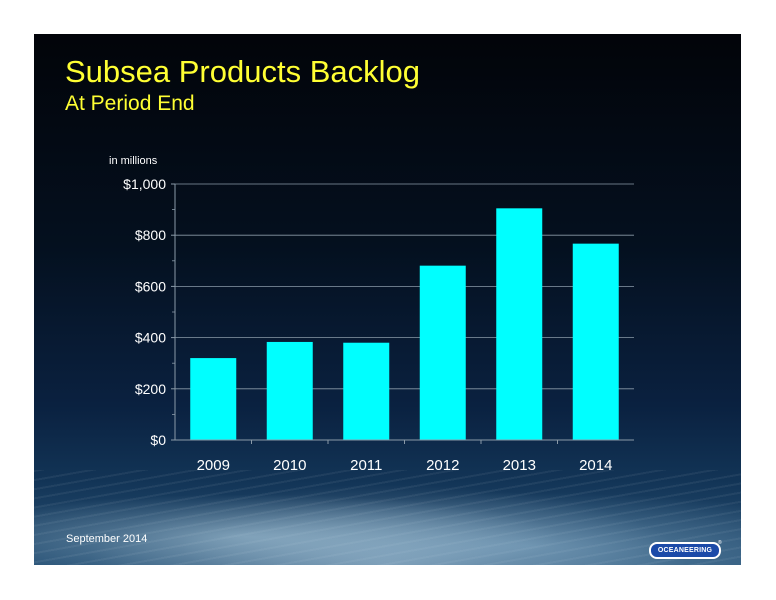 The image size is (776, 600). I want to click on y-tick-label: $600, so click(150, 286).